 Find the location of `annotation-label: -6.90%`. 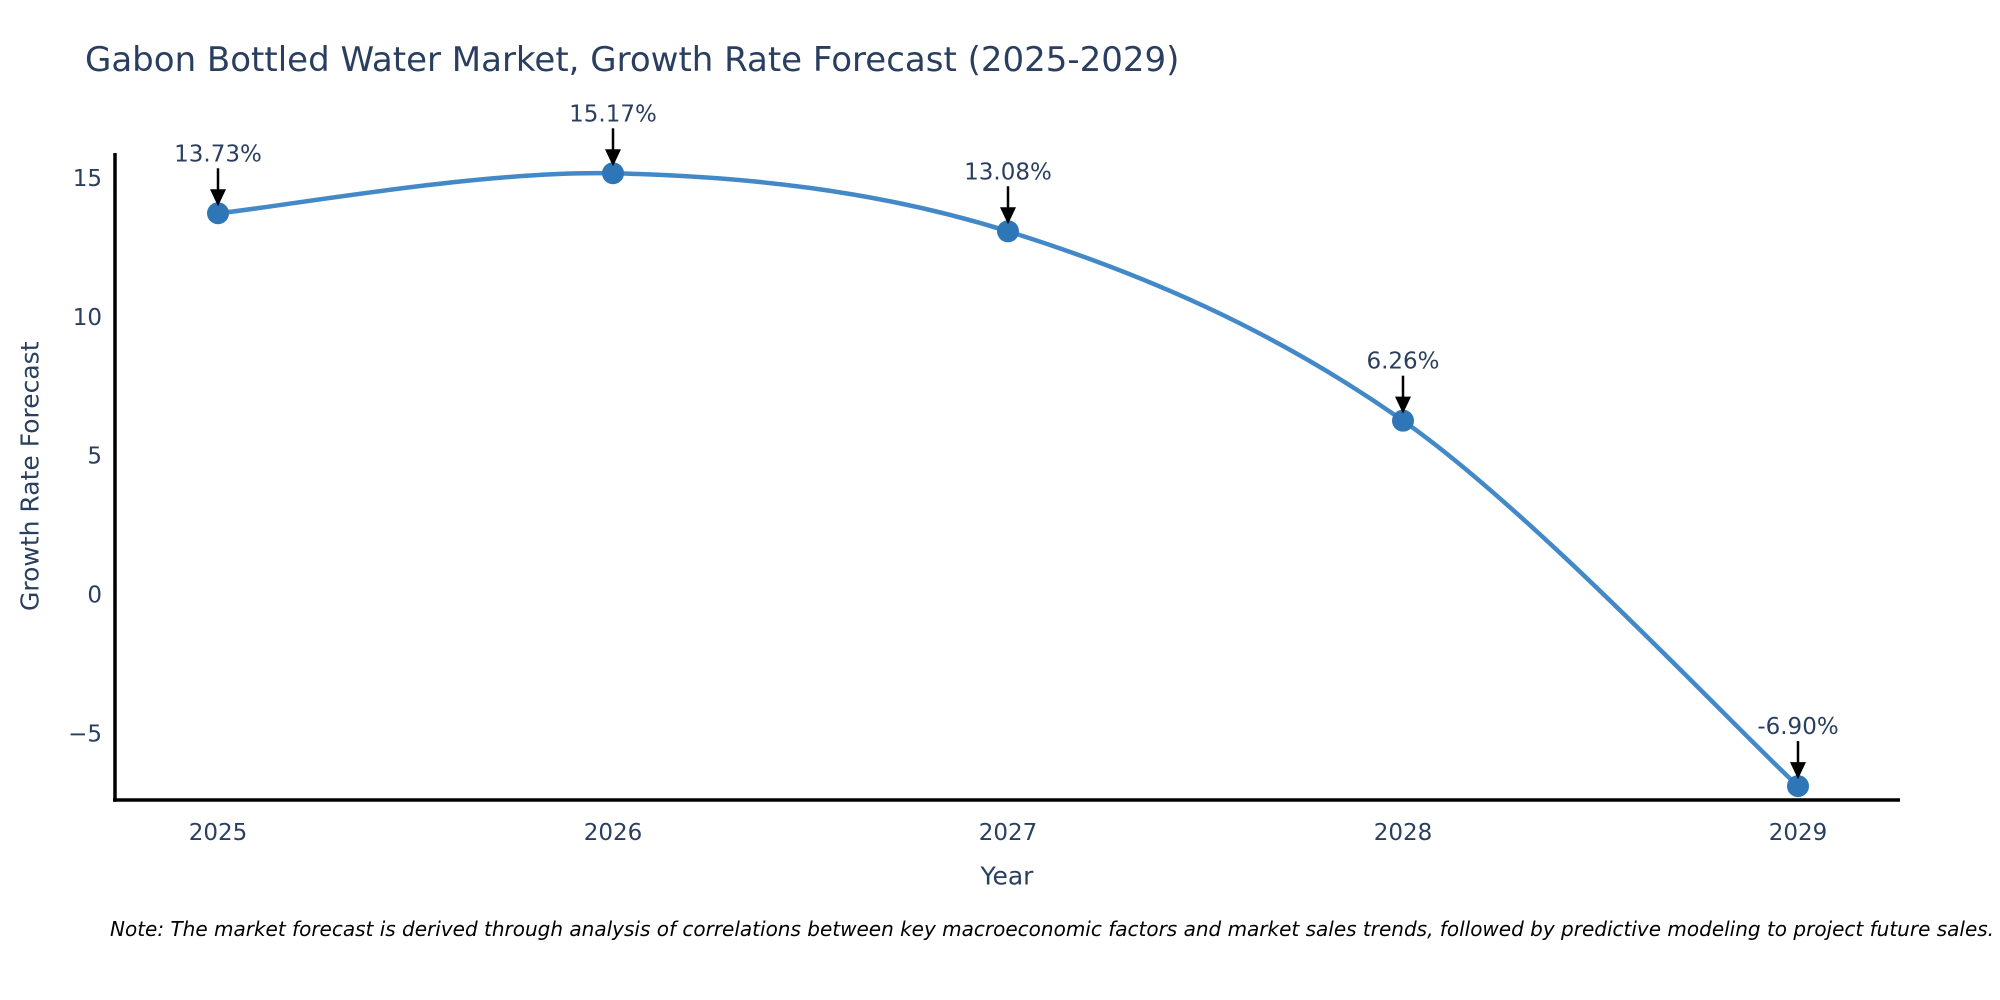

annotation-label: -6.90% is located at coordinates (1797, 727).